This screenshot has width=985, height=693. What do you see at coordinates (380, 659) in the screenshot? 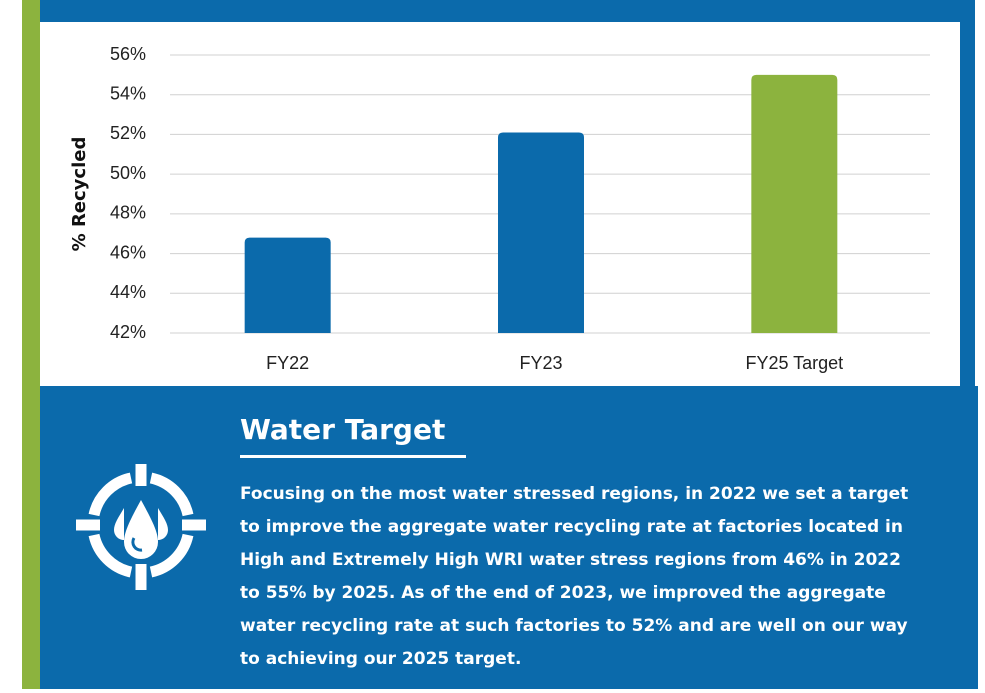
I see `panel-text-line: to achieving our 2025 target.` at bounding box center [380, 659].